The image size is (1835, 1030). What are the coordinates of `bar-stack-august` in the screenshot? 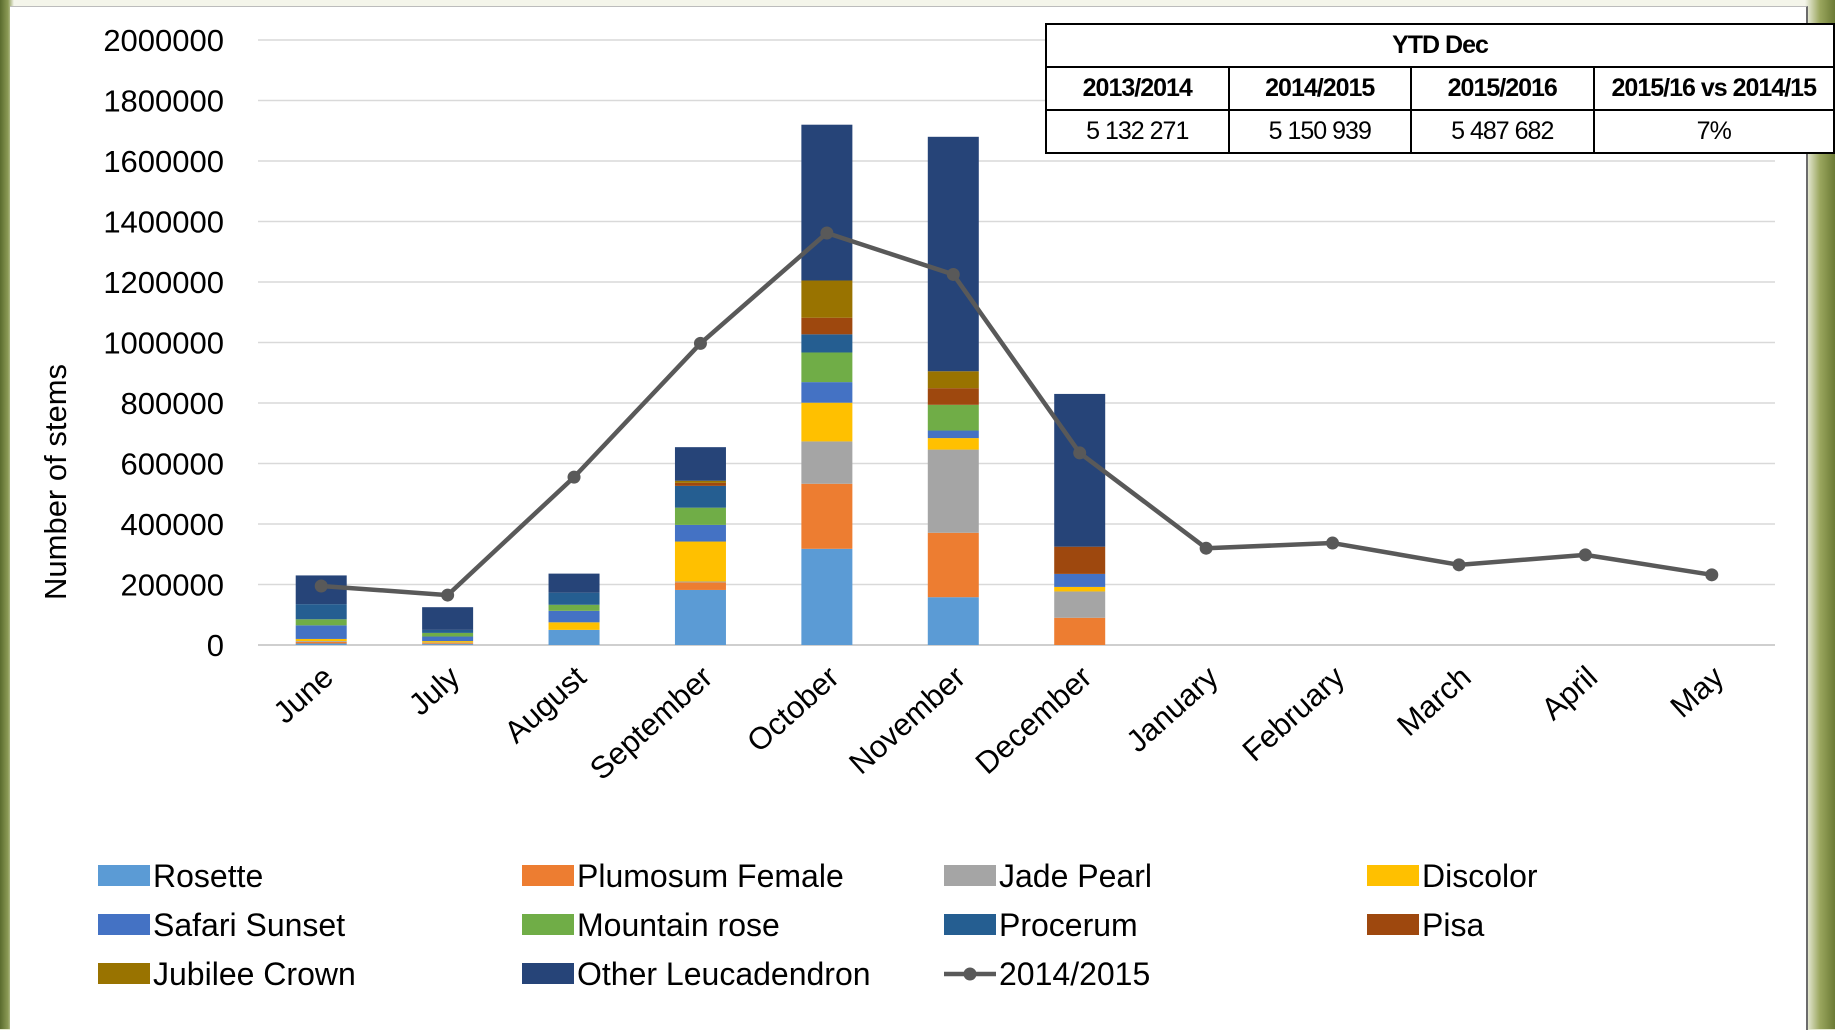 It's located at (574, 609).